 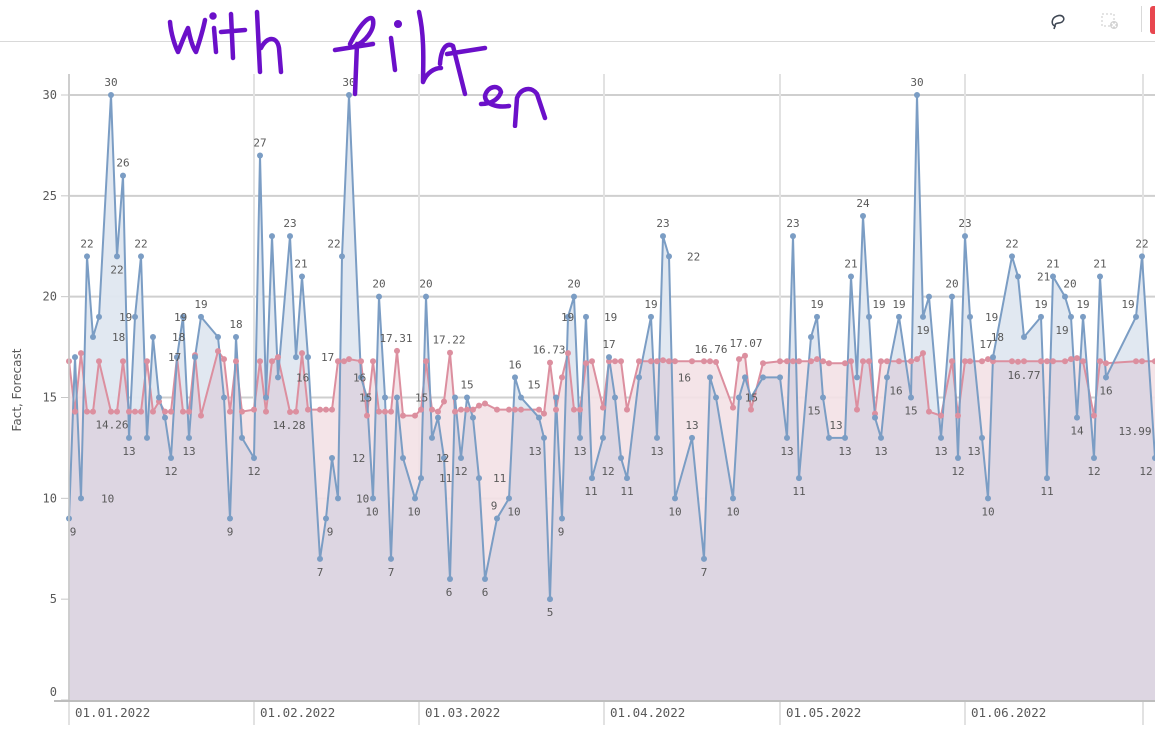 What do you see at coordinates (964, 223) in the screenshot?
I see `data-label: 23` at bounding box center [964, 223].